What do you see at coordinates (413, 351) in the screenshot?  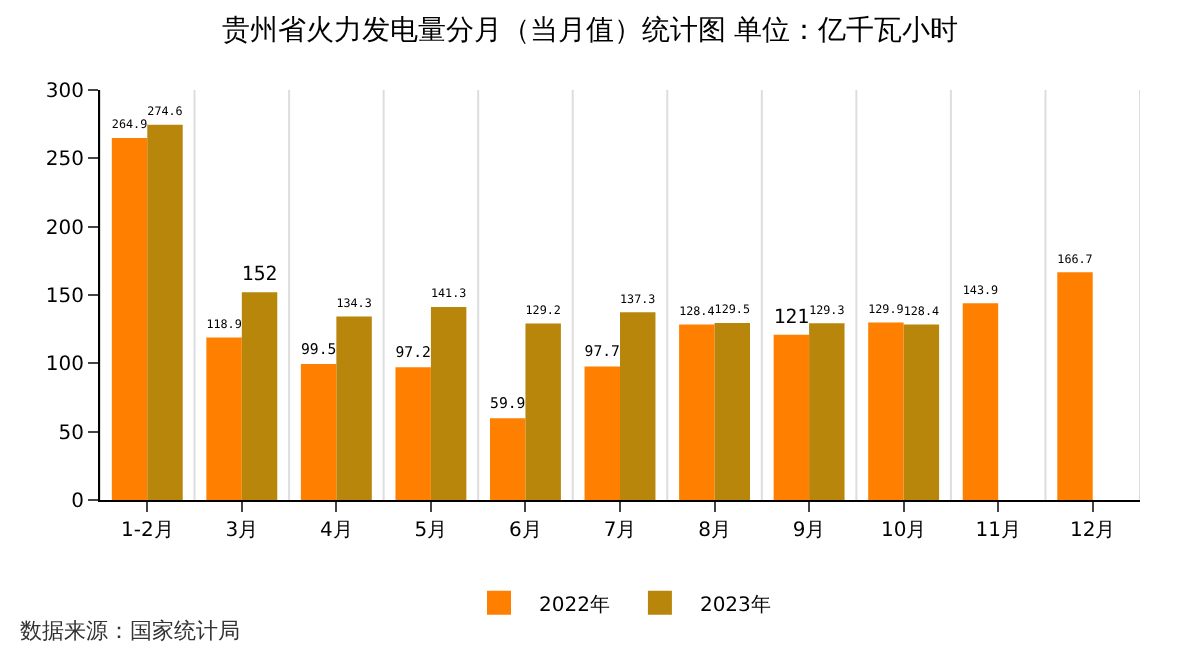 I see `data-label: 97.2` at bounding box center [413, 351].